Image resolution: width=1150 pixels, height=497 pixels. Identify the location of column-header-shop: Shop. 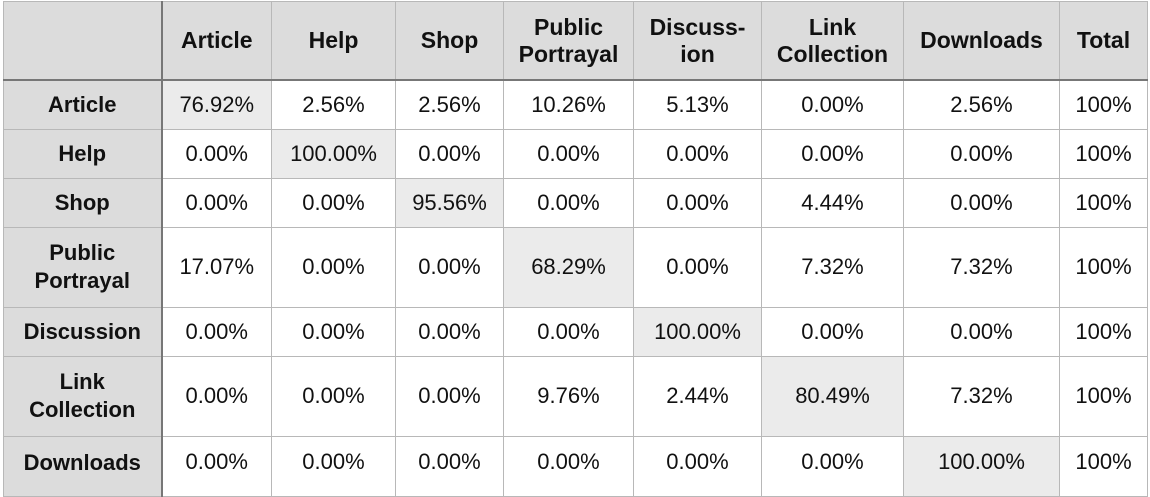
(449, 41).